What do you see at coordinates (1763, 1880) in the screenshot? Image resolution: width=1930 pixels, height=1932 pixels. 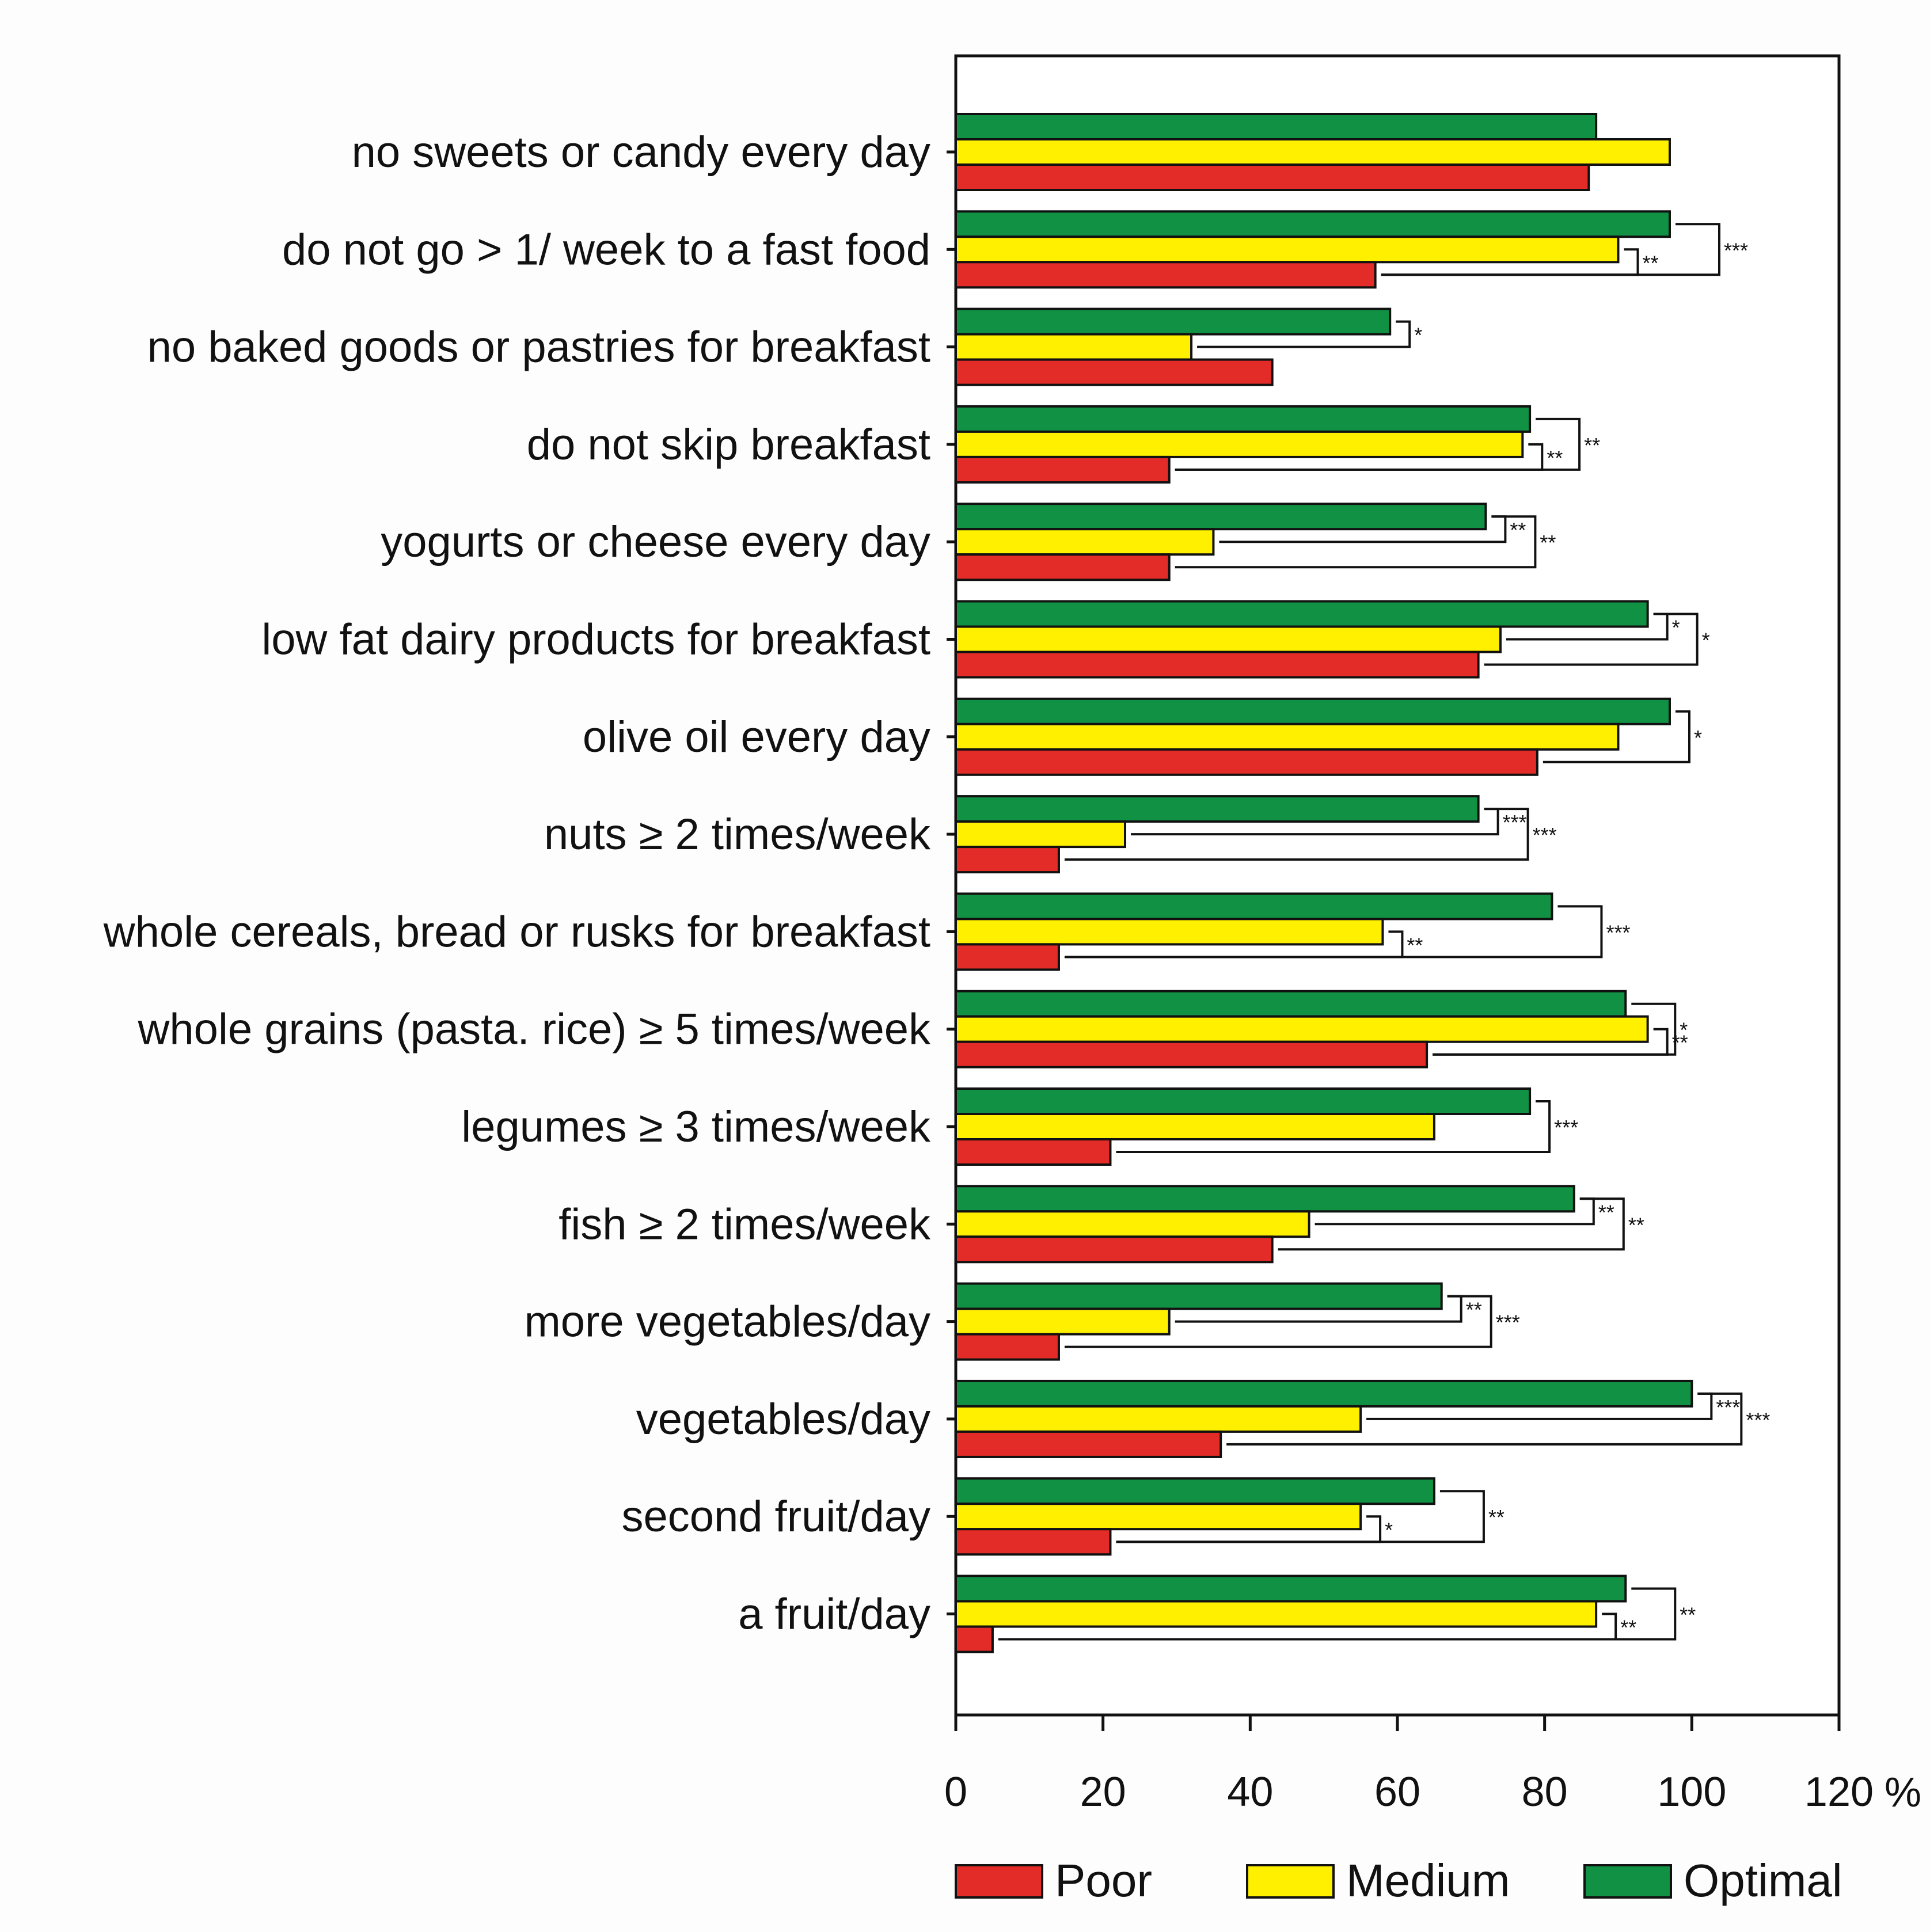 I see `legend-label-optimal: Optimal` at bounding box center [1763, 1880].